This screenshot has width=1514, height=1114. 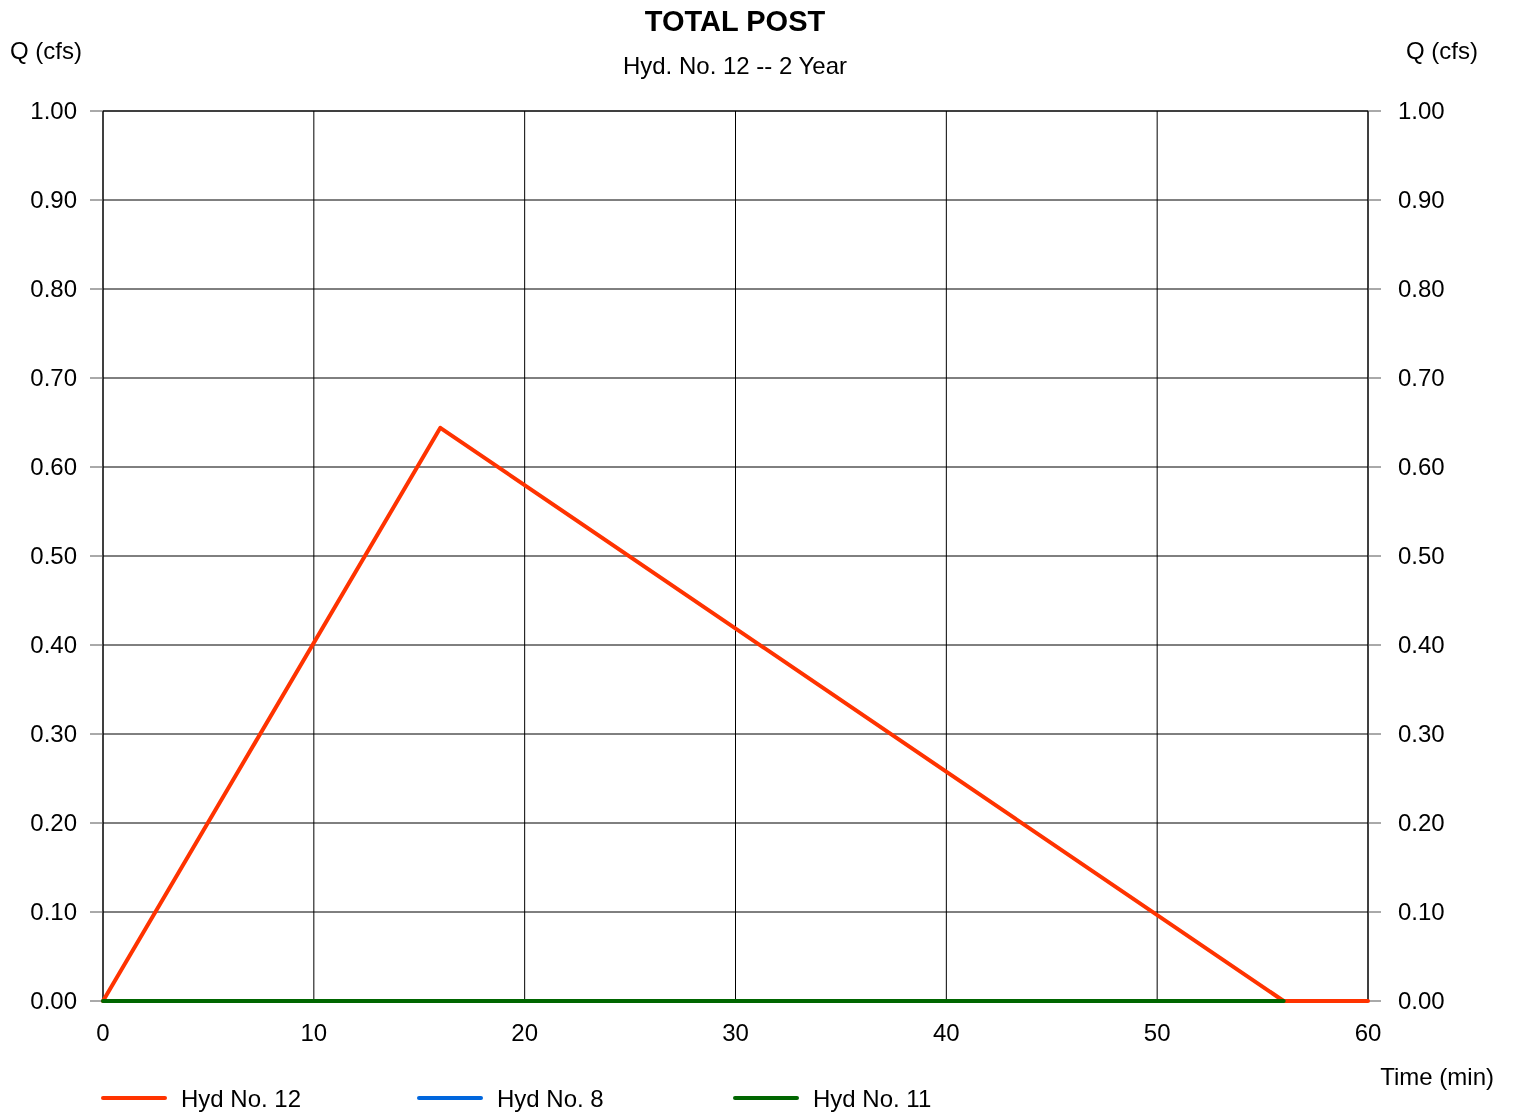 What do you see at coordinates (1421, 911) in the screenshot?
I see `y2-tick-label: 0.10` at bounding box center [1421, 911].